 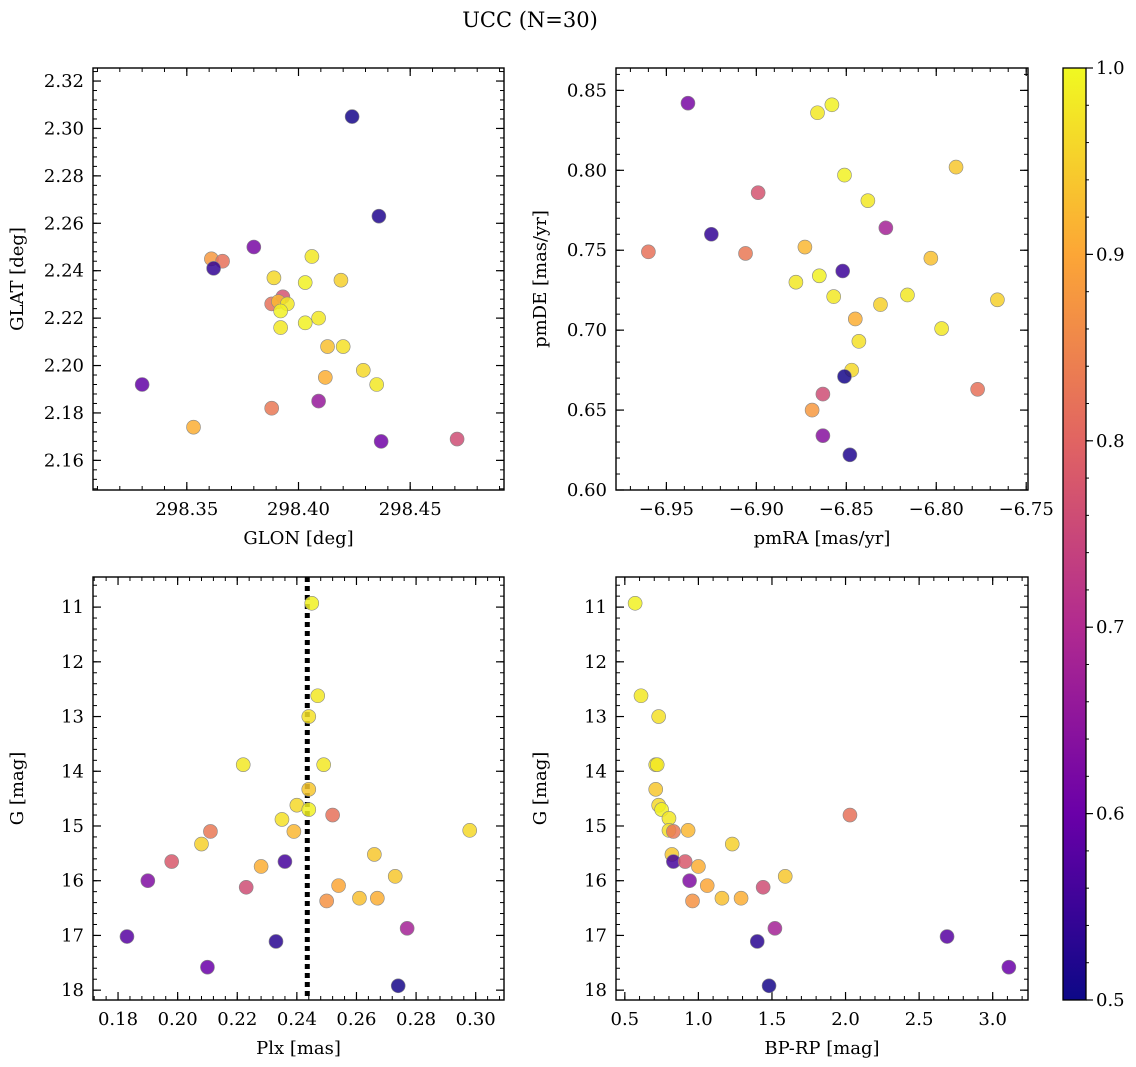 I want to click on x-tick-label: −6.75, so click(x=1026, y=509).